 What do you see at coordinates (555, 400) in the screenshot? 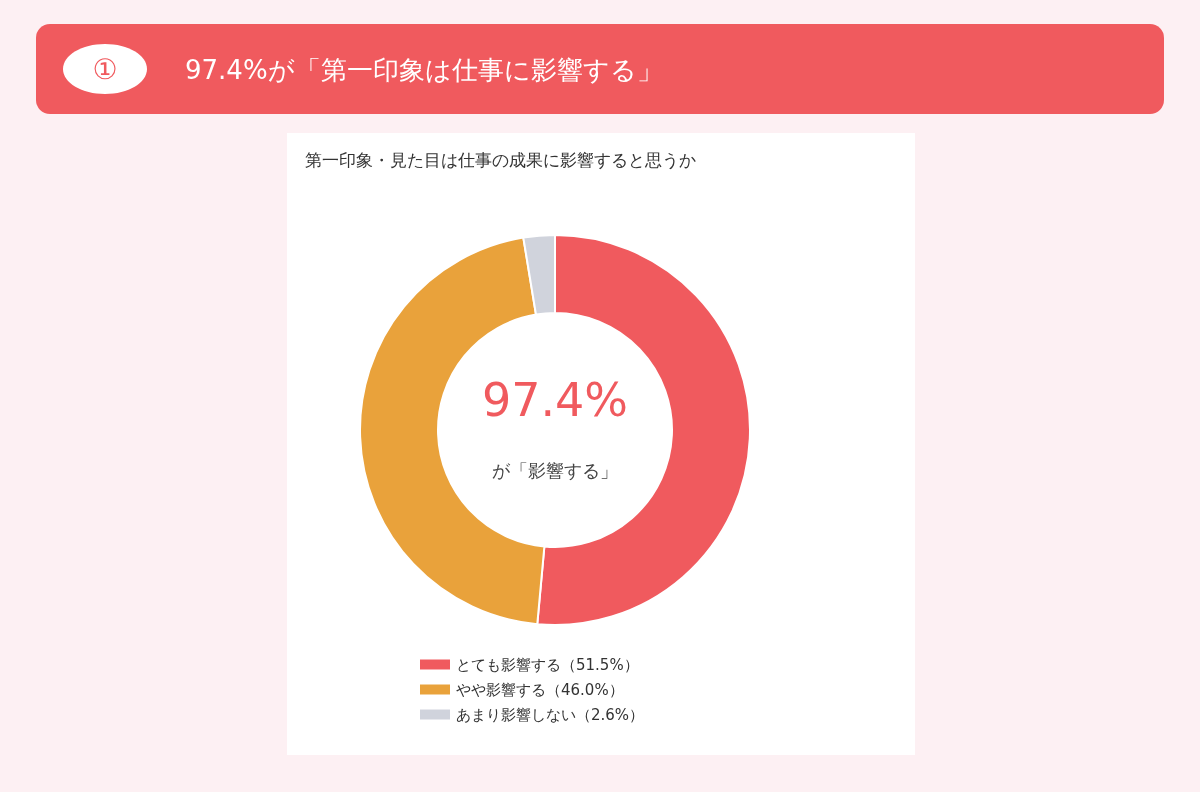
I see `text: 97.4%` at bounding box center [555, 400].